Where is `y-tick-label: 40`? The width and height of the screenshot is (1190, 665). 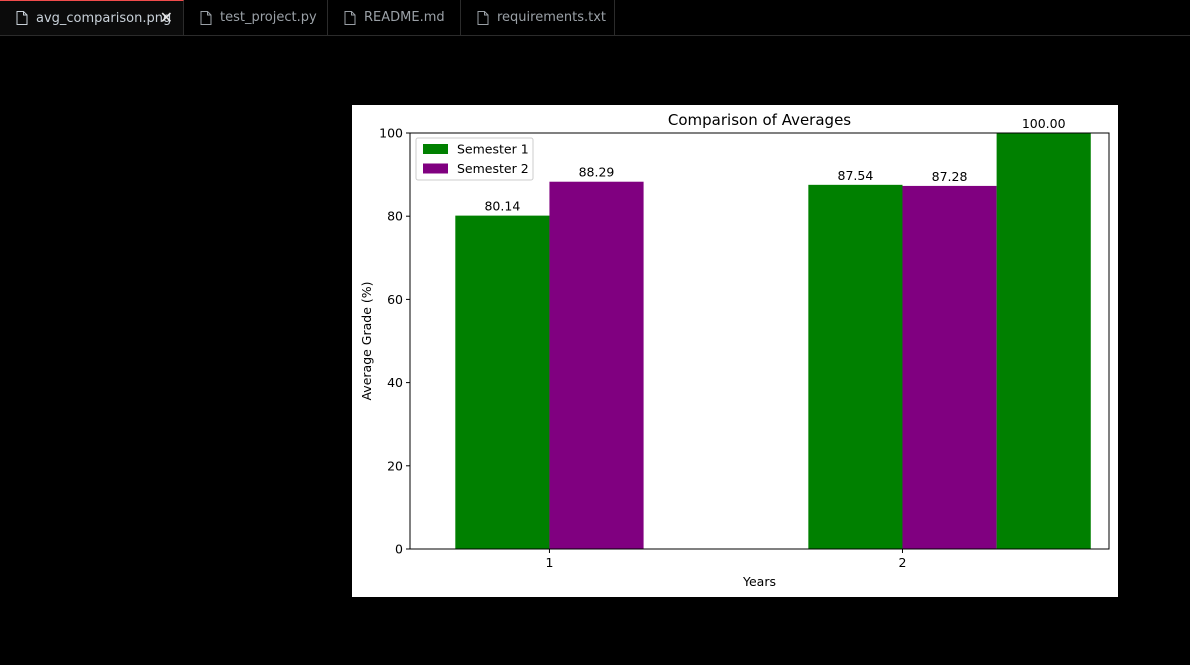
y-tick-label: 40 is located at coordinates (395, 382).